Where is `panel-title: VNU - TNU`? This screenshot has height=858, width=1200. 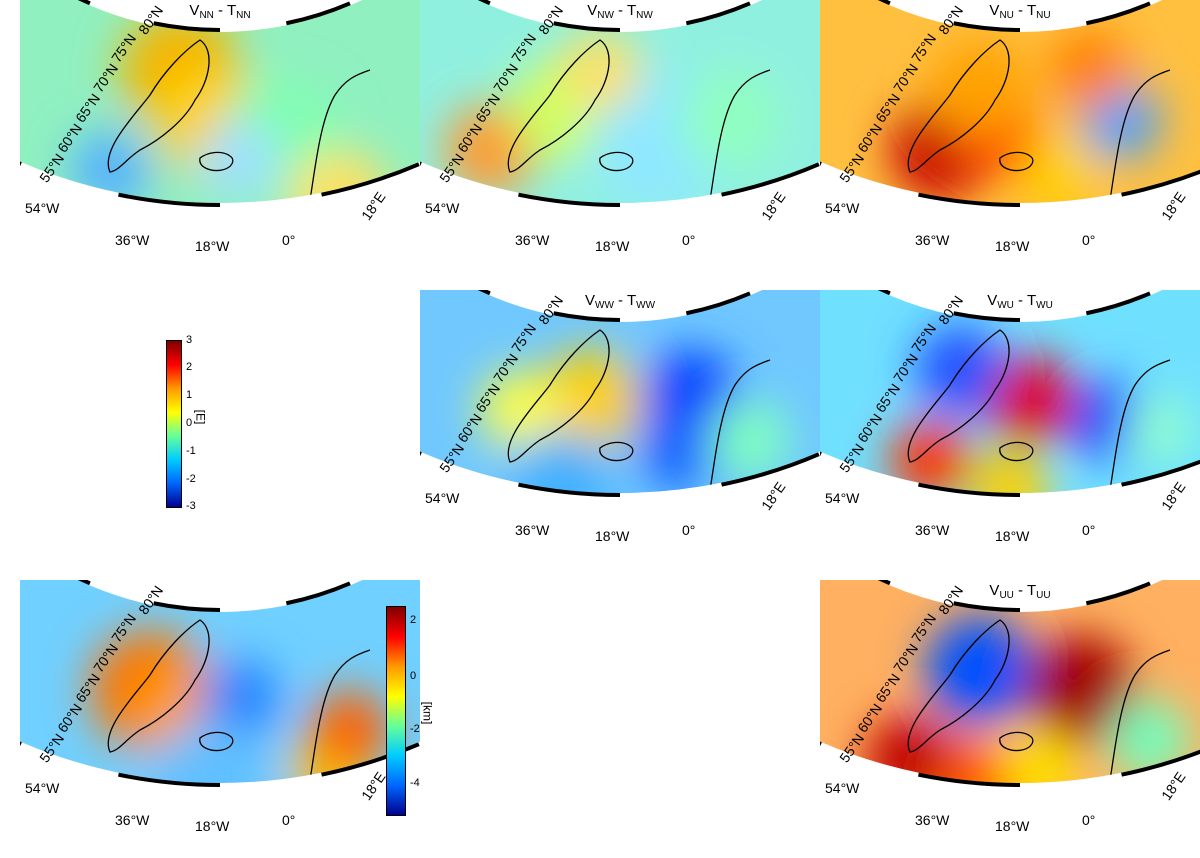
panel-title: VNU - TNU is located at coordinates (1010, 11).